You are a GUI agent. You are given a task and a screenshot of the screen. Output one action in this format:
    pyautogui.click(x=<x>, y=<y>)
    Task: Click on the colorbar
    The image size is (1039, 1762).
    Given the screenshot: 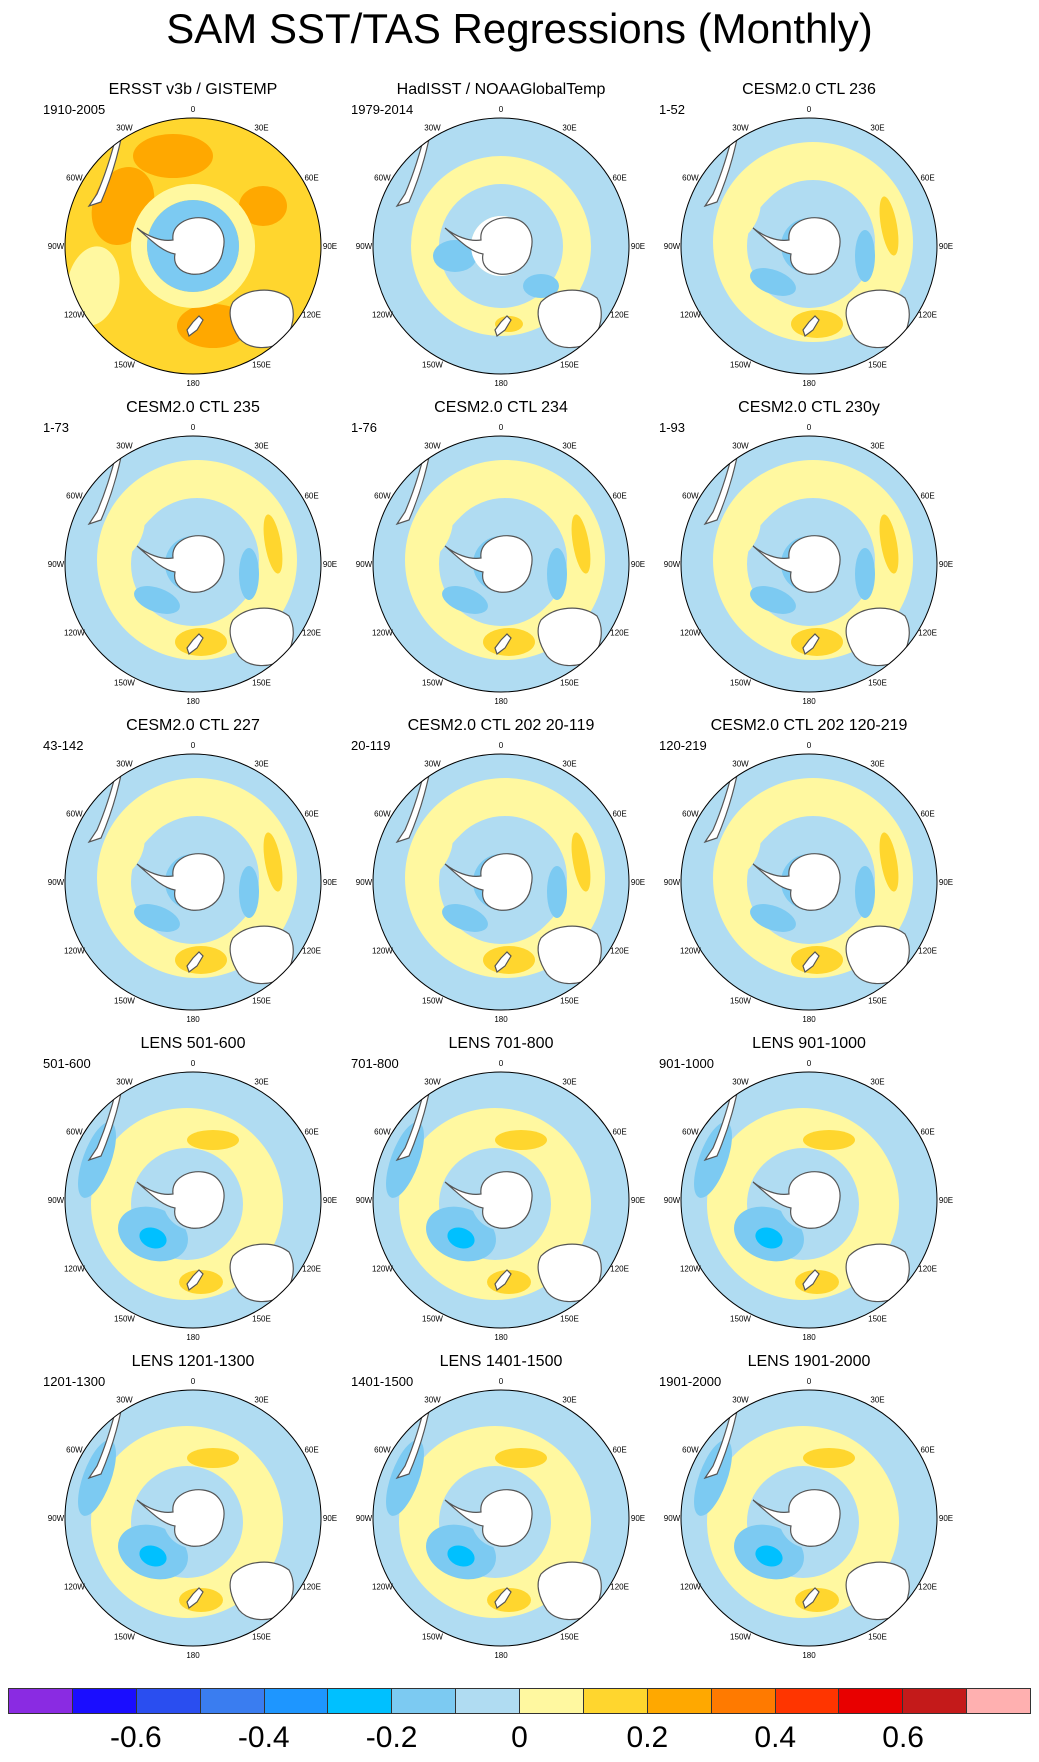 What is the action you would take?
    pyautogui.click(x=519, y=1702)
    